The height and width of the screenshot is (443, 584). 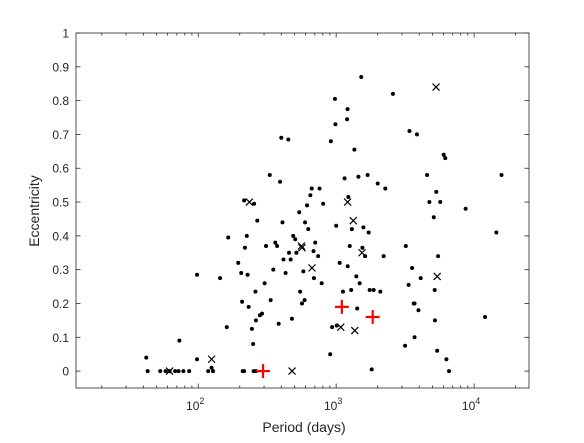 What do you see at coordinates (60, 67) in the screenshot?
I see `y-tick-label: 0.9` at bounding box center [60, 67].